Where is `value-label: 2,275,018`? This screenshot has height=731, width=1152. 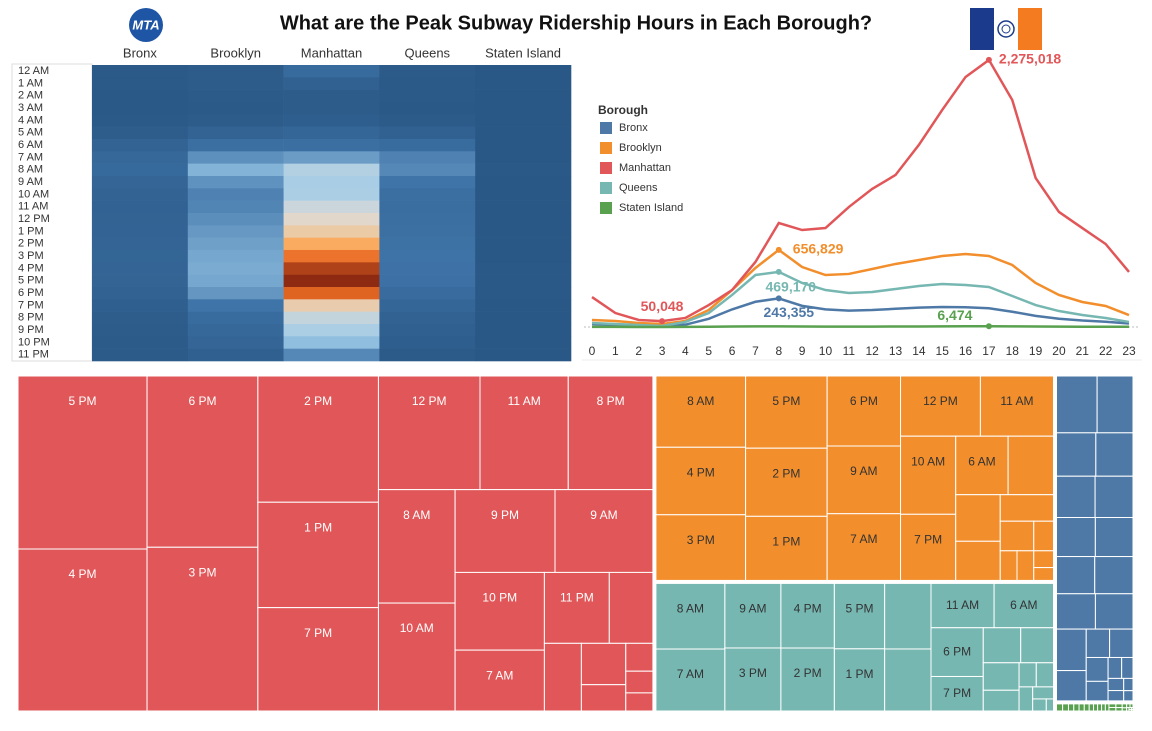
value-label: 2,275,018 is located at coordinates (1030, 59).